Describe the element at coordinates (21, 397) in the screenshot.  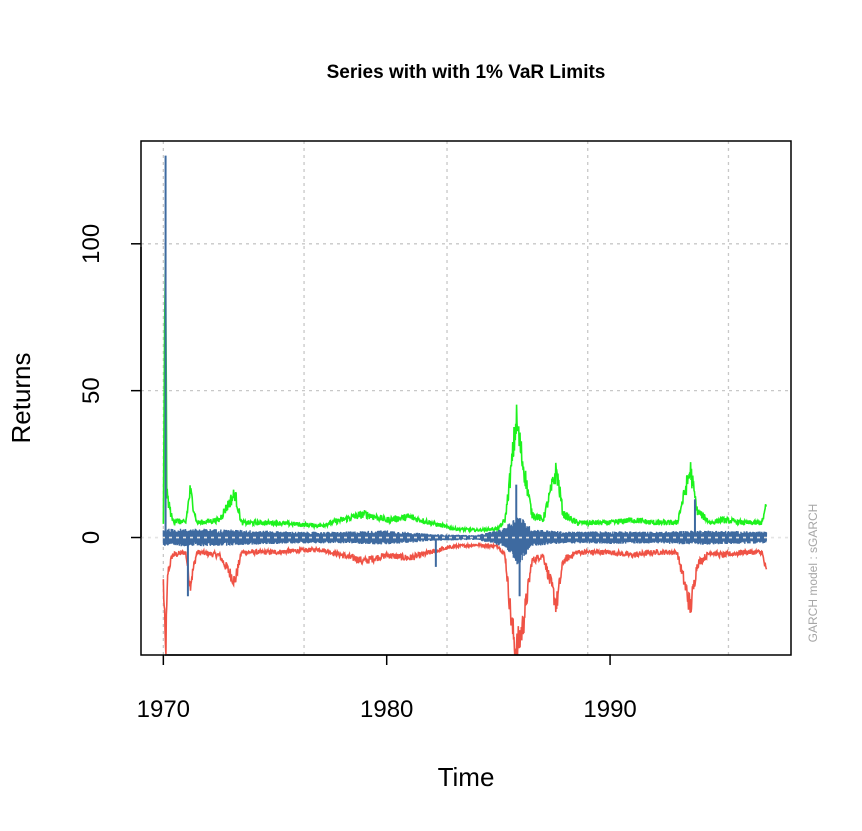
I see `y-axis-label: Returns` at that location.